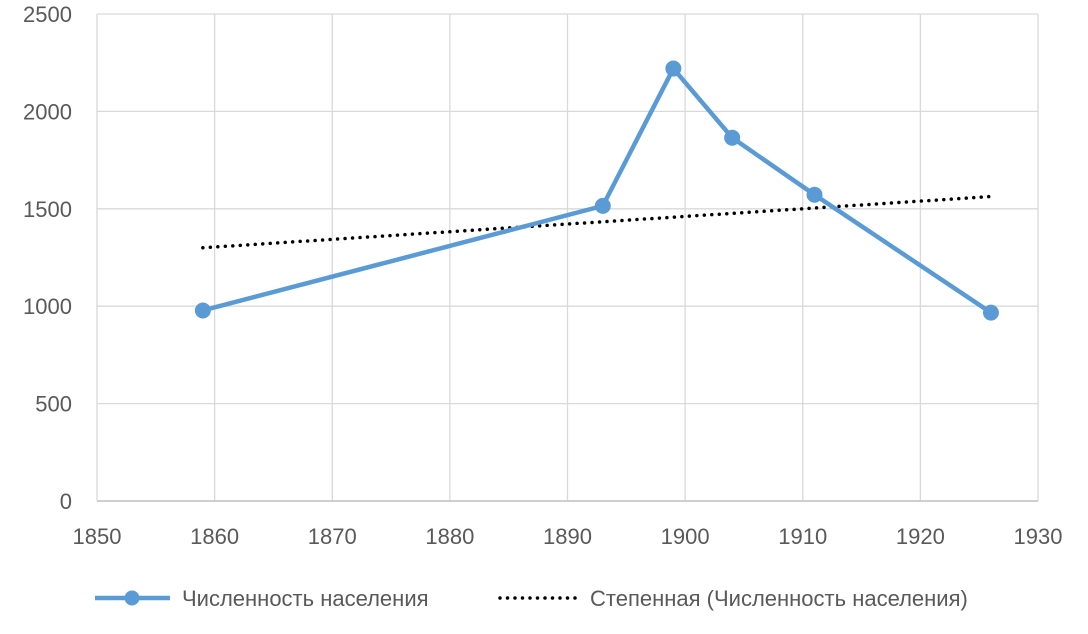 This screenshot has width=1088, height=634. Describe the element at coordinates (132, 598) in the screenshot. I see `legend-marker-swatch` at that location.